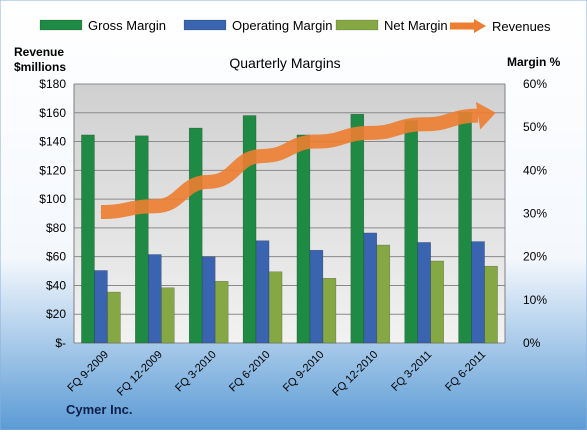  What do you see at coordinates (535, 84) in the screenshot?
I see `right-tick-label: 60%` at bounding box center [535, 84].